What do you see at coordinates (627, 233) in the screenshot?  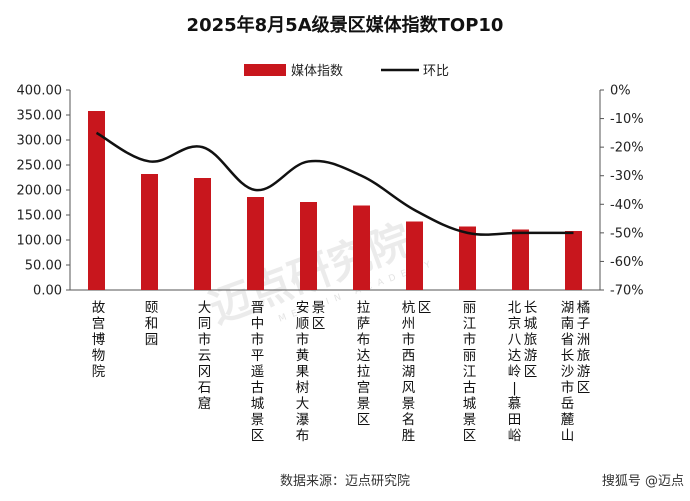 I see `y-right-tick-label: -50%` at bounding box center [627, 233].